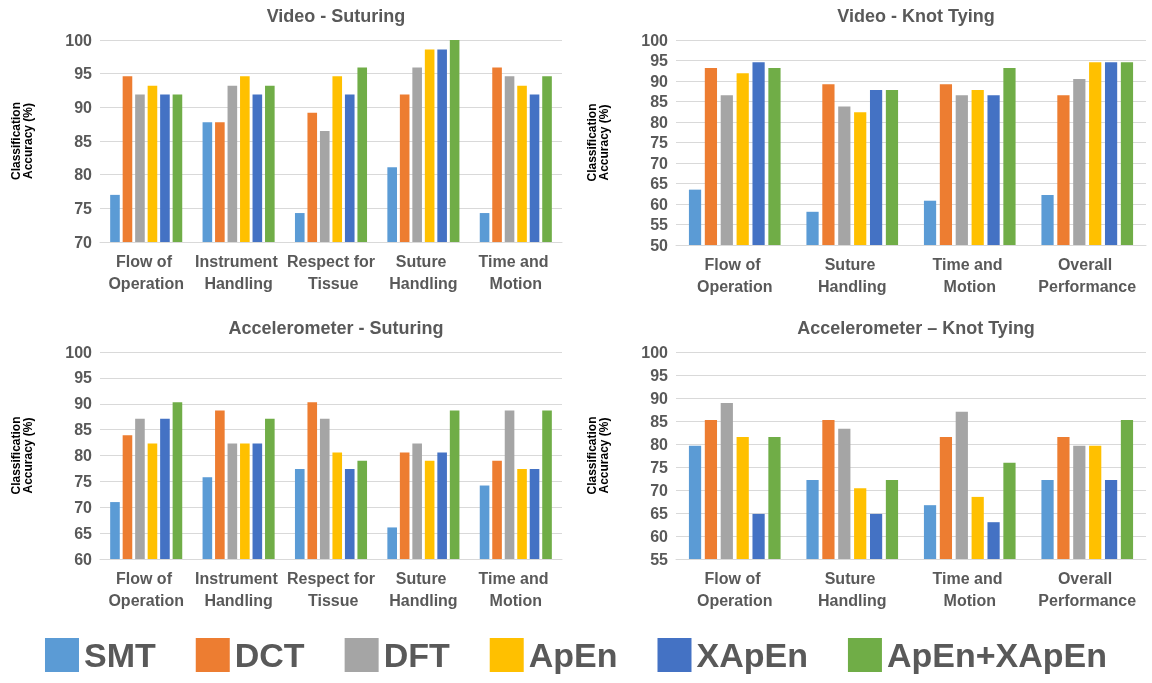 The height and width of the screenshot is (683, 1152). I want to click on legend-label: ApEn+XApEn, so click(997, 655).